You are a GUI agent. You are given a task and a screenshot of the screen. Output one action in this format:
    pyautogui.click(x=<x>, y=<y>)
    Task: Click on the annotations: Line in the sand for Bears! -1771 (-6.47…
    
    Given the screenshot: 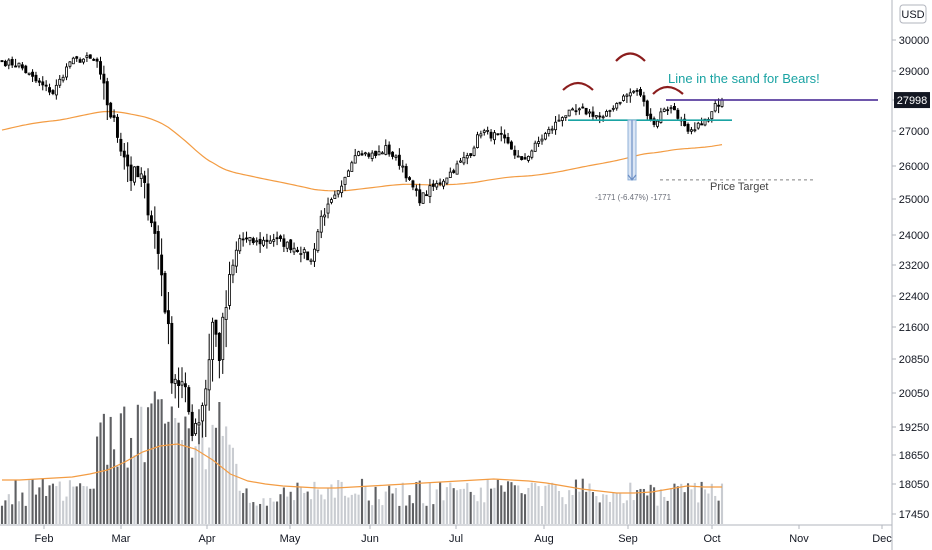 What is the action you would take?
    pyautogui.click(x=720, y=127)
    